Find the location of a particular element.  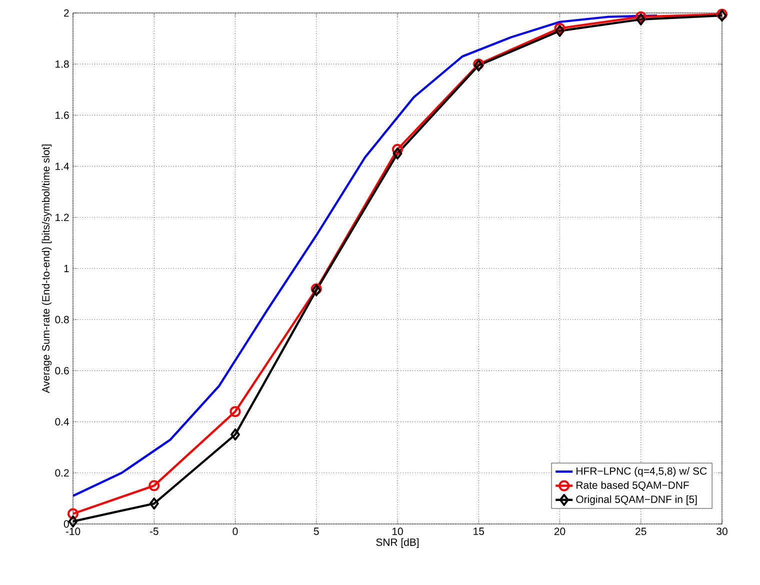

x-tick-label: 30 is located at coordinates (722, 532).